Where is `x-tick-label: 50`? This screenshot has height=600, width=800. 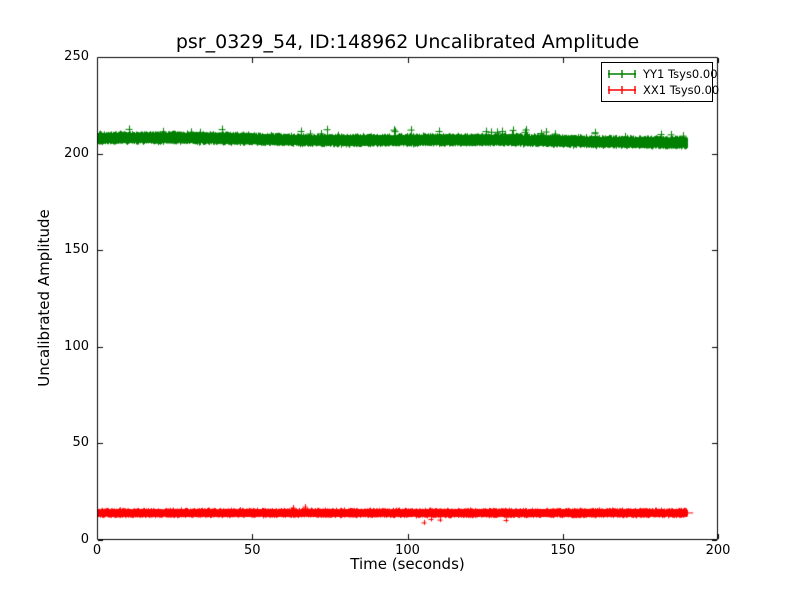 x-tick-label: 50 is located at coordinates (252, 550).